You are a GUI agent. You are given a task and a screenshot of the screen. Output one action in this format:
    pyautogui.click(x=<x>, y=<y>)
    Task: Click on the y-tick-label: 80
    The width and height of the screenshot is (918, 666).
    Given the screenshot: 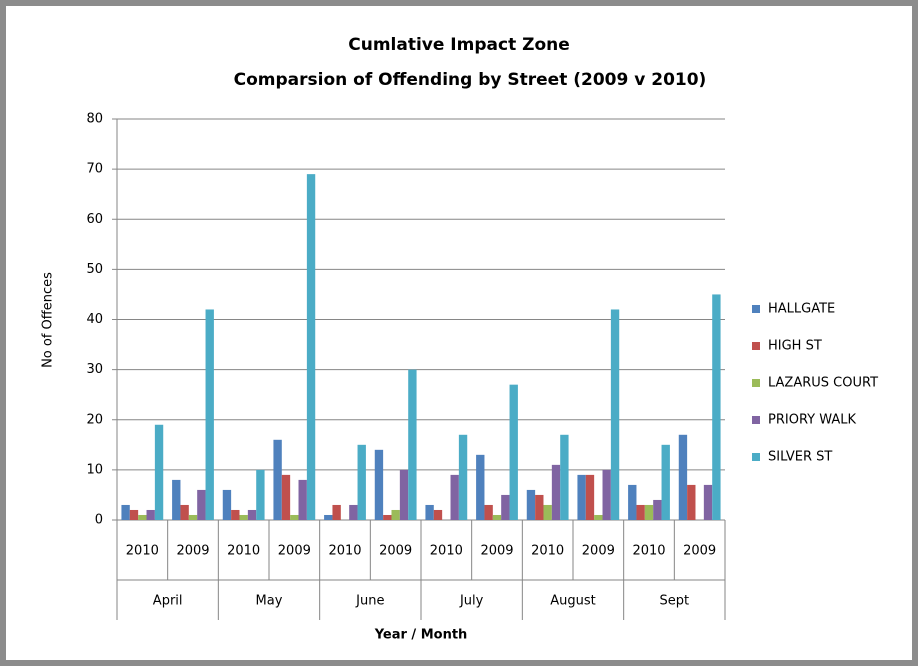 What is the action you would take?
    pyautogui.click(x=94, y=119)
    